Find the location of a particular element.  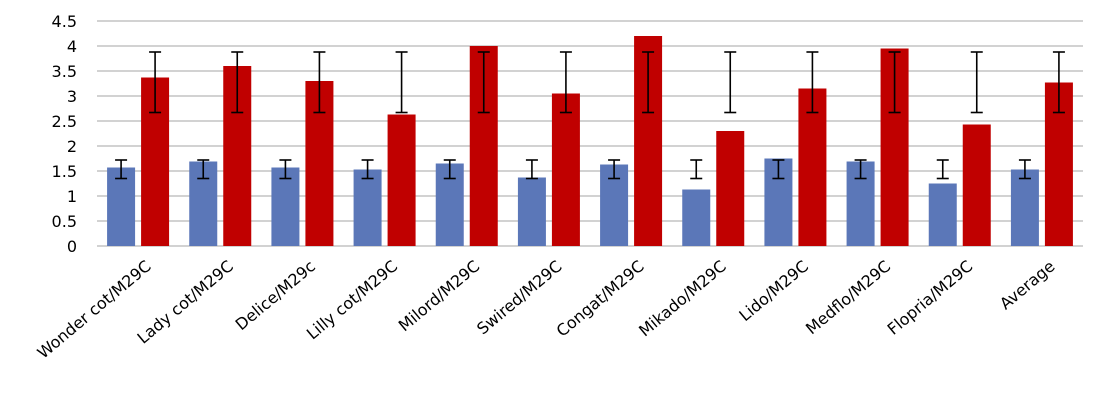

y-tick-label: 1 is located at coordinates (72, 196).